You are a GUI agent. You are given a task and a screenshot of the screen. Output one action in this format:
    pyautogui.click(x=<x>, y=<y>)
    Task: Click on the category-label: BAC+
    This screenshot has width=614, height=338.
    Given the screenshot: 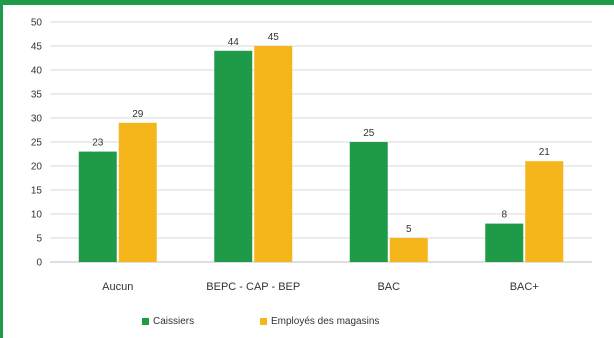 What is the action you would take?
    pyautogui.click(x=524, y=287)
    